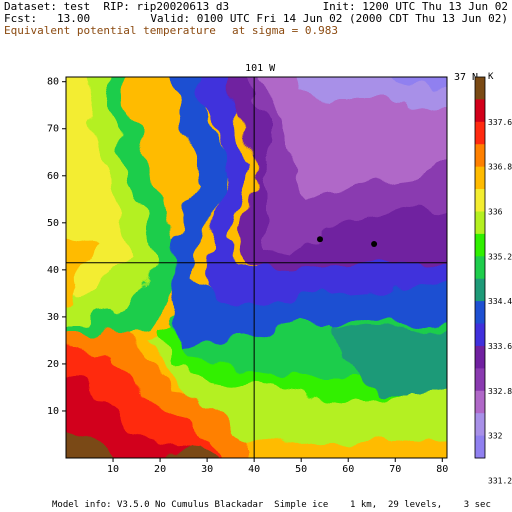 The width and height of the screenshot is (512, 512). Describe the element at coordinates (254, 469) in the screenshot. I see `x-tick-label: 40` at that location.